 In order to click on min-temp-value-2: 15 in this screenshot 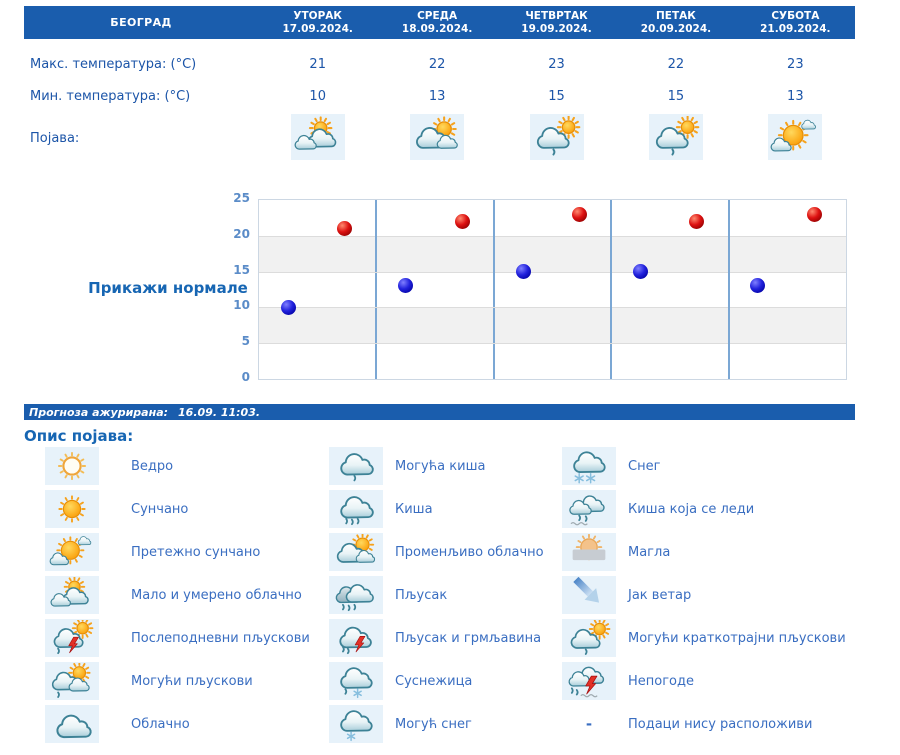, I will do `click(556, 96)`.